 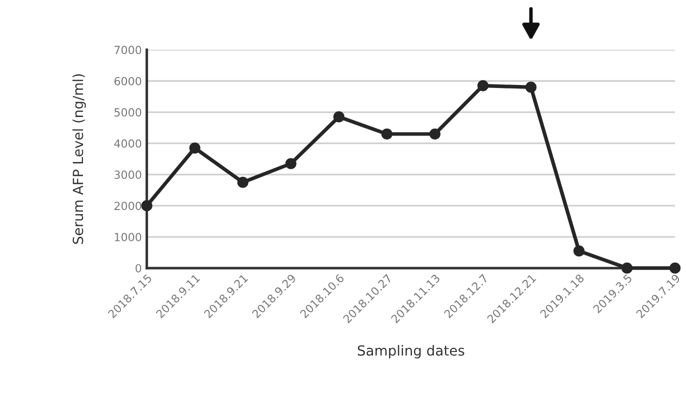 What do you see at coordinates (128, 81) in the screenshot?
I see `y-tick-label: 6000` at bounding box center [128, 81].